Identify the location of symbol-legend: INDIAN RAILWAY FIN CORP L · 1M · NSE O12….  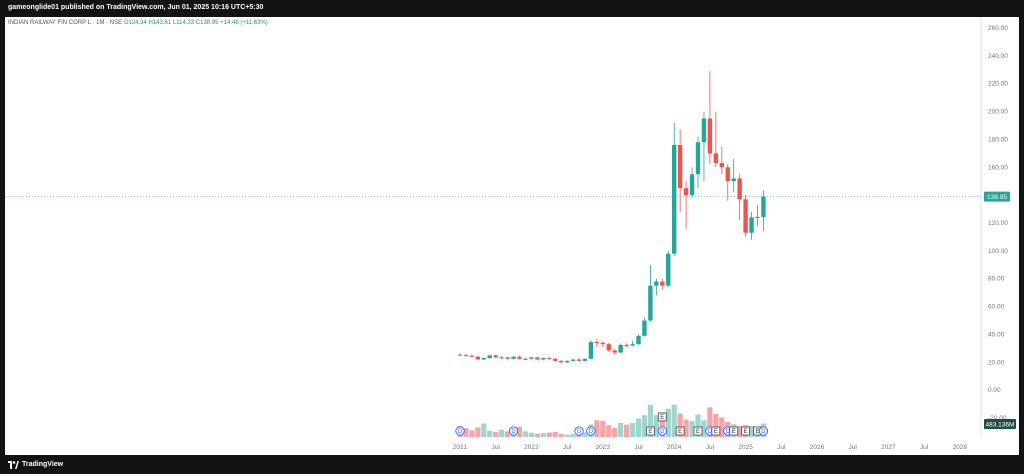
(138, 23).